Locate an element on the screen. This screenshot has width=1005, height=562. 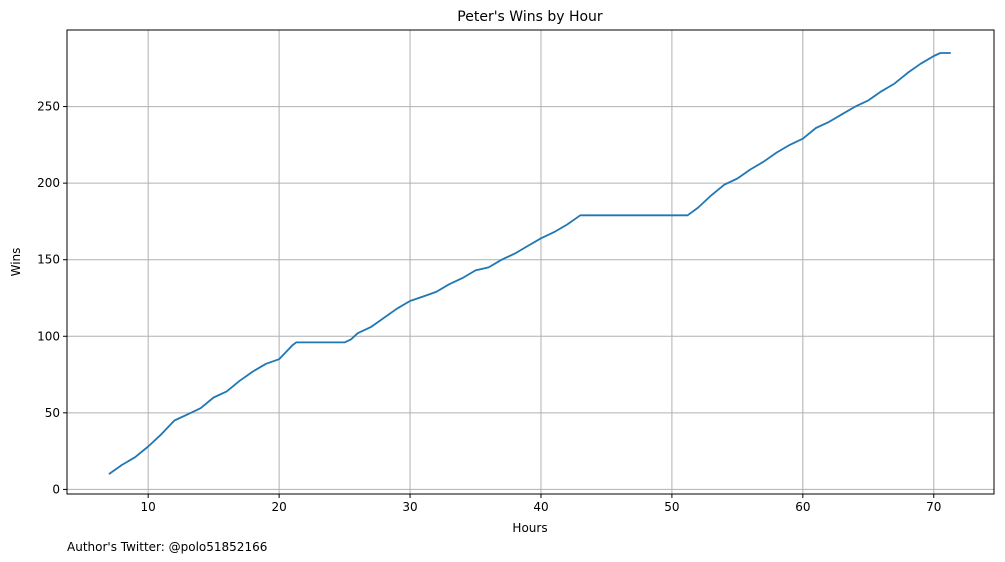
x-tick-label: 30 is located at coordinates (409, 507).